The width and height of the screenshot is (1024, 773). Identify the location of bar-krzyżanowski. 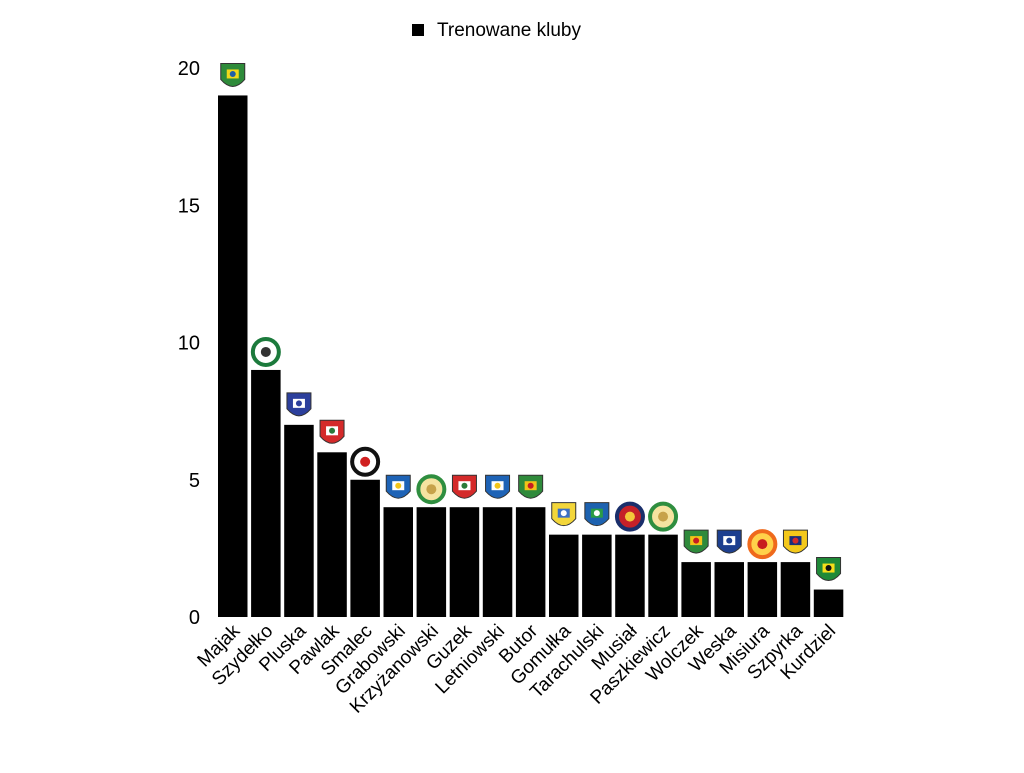
(431, 562).